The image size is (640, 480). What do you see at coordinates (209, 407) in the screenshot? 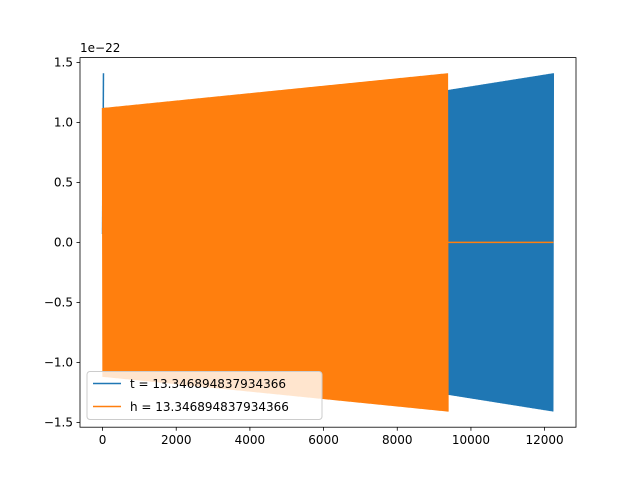
I see `legend-label-h: h = 13.346894837934366` at bounding box center [209, 407].